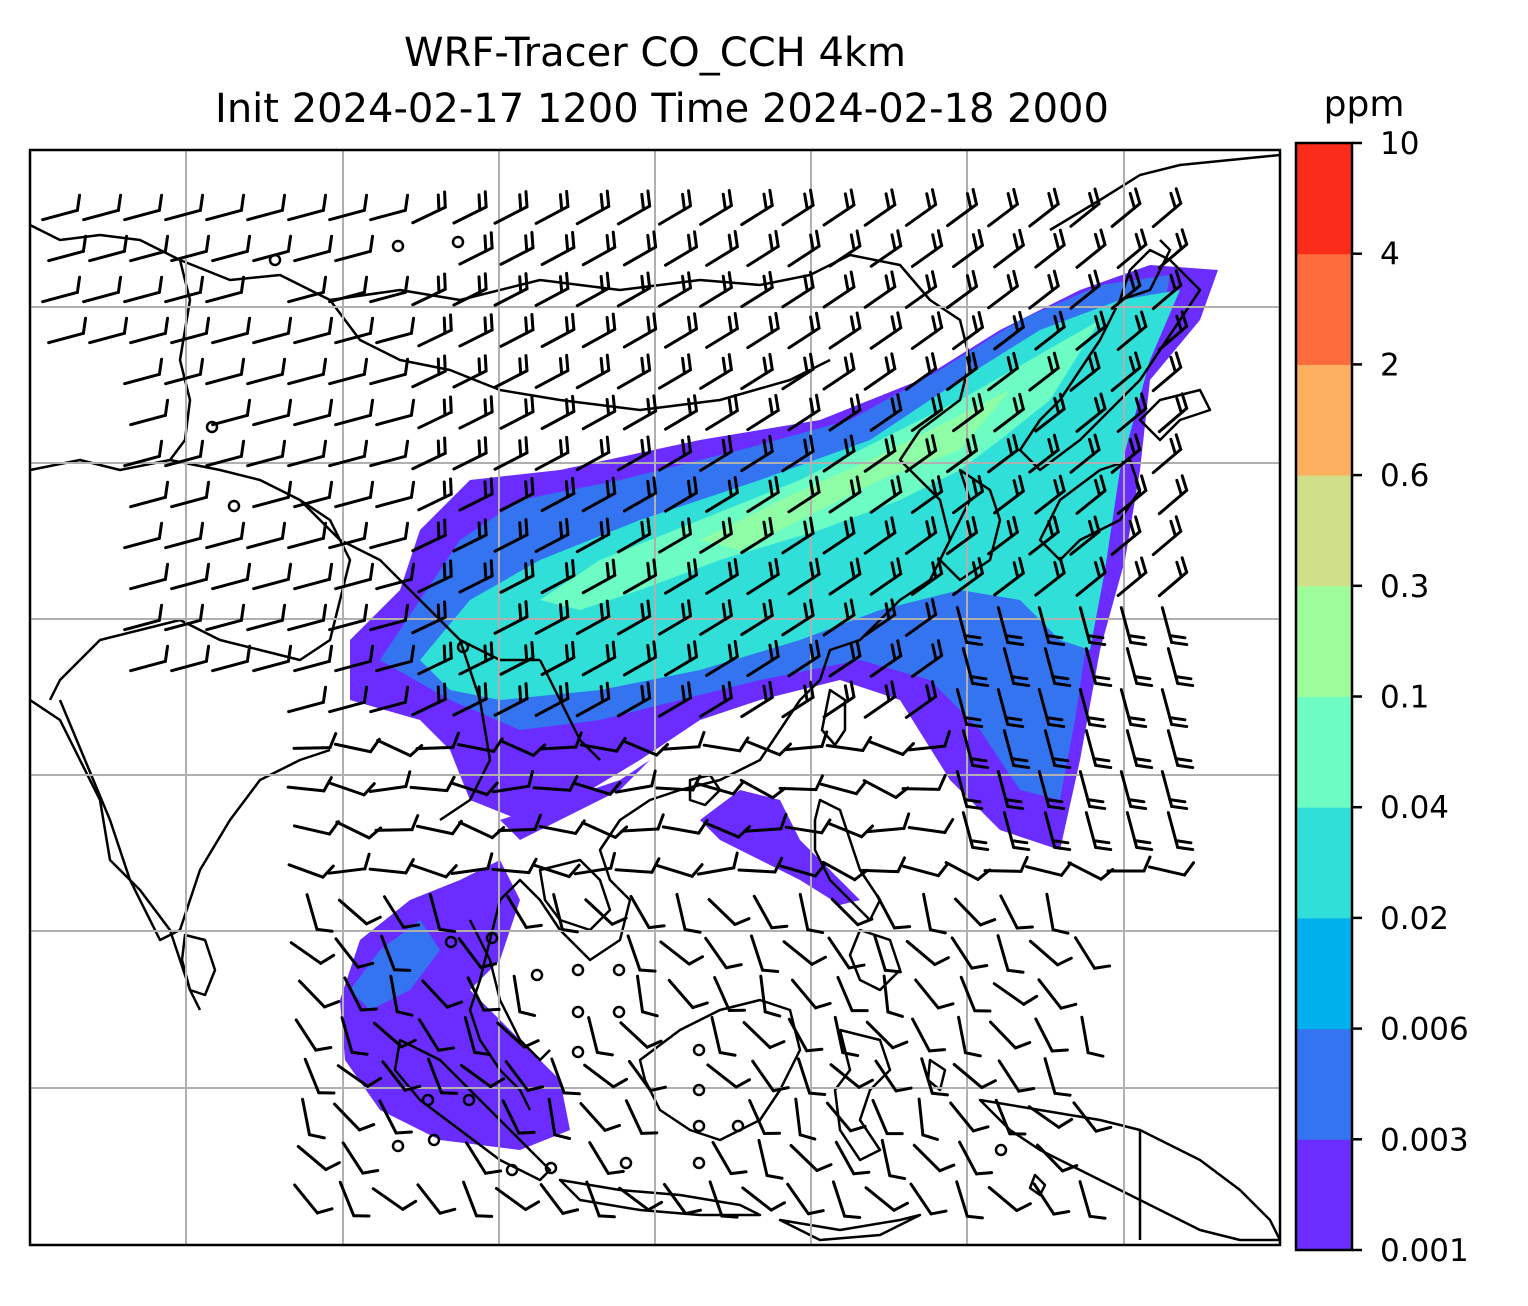 The image size is (1528, 1306). Describe the element at coordinates (1404, 587) in the screenshot. I see `colorbar-tick-label: 0.3` at that location.